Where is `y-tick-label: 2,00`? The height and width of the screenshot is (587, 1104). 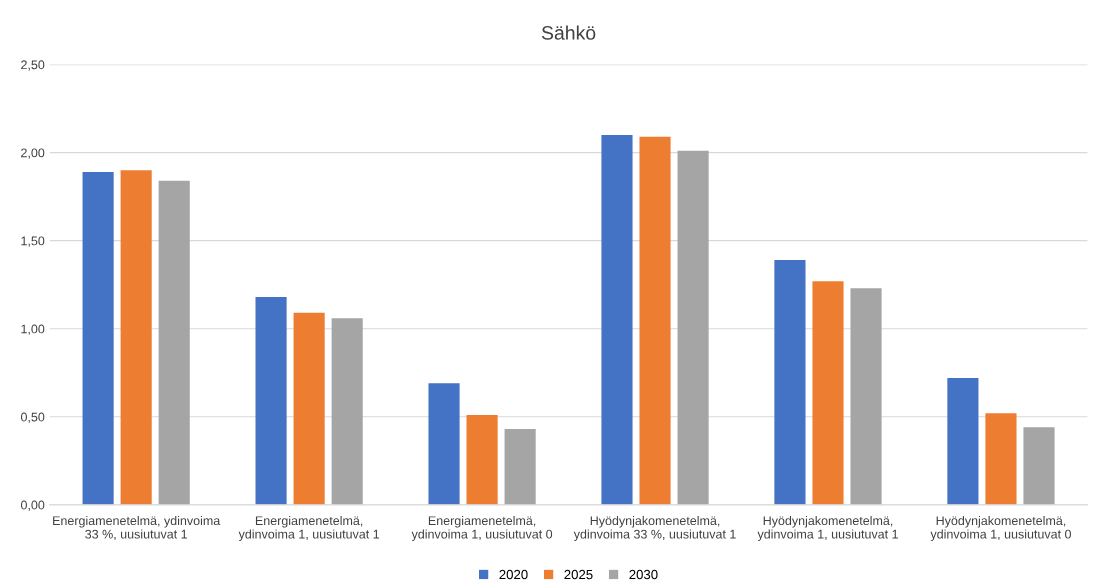 y-tick-label: 2,00 is located at coordinates (33, 153).